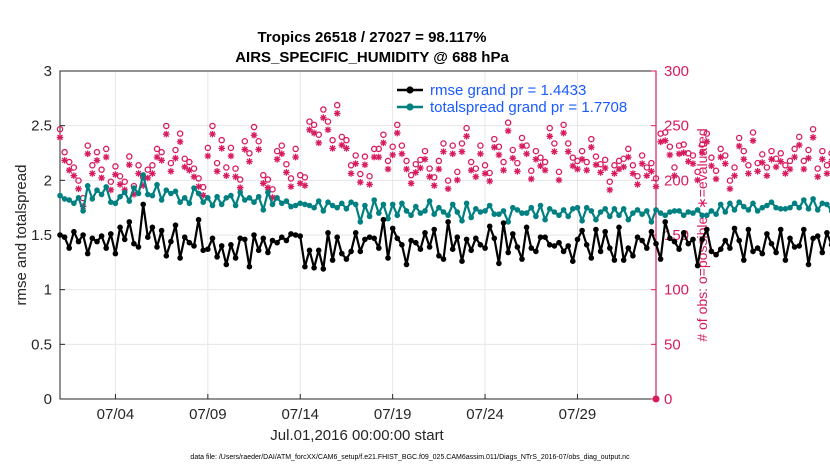  What do you see at coordinates (41, 235) in the screenshot?
I see `y-left-tick-label: 1.5` at bounding box center [41, 235].